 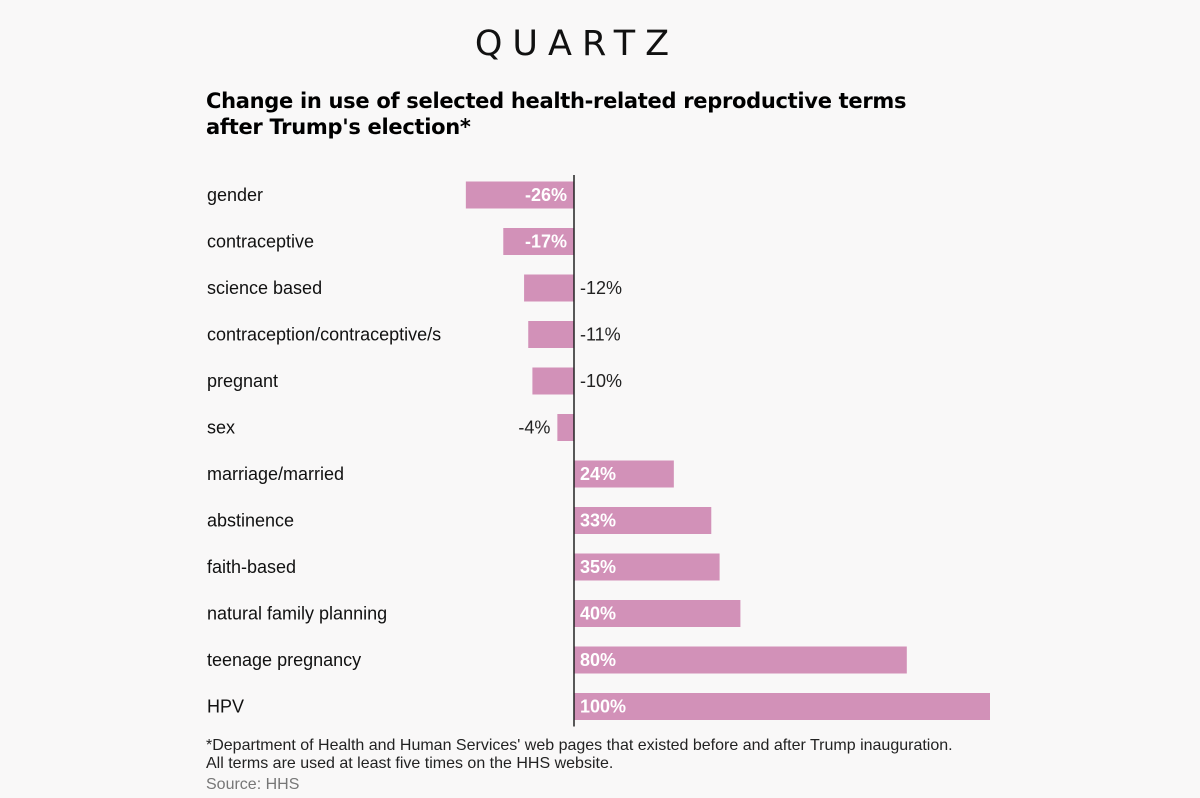 What do you see at coordinates (260, 242) in the screenshot?
I see `category-label: contraceptive` at bounding box center [260, 242].